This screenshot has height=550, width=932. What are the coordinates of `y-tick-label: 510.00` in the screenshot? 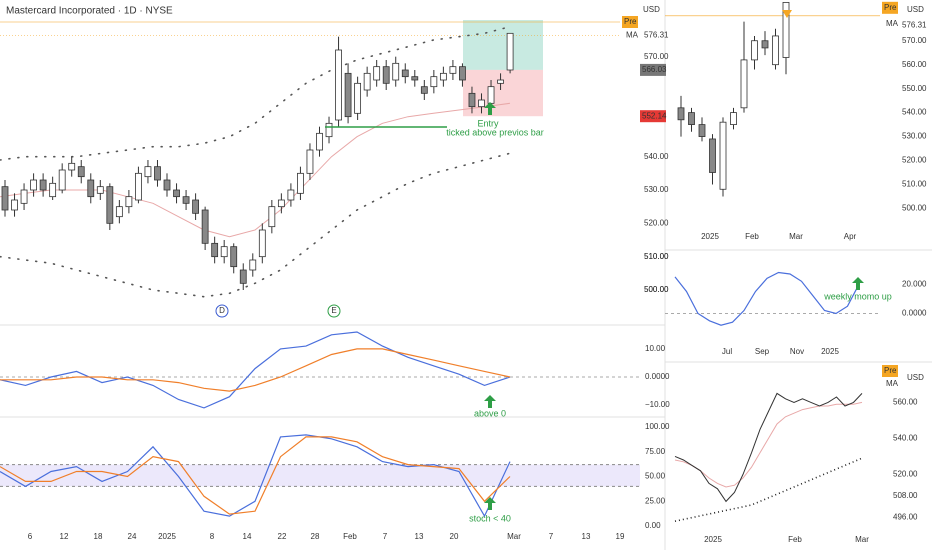 It's located at (656, 256).